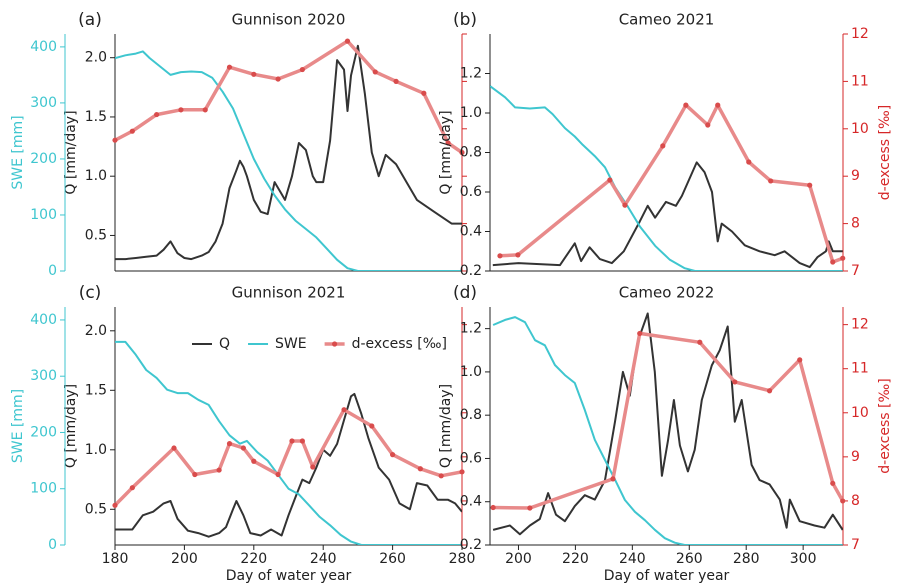  I want to click on panel-title: Gunnison 2020, so click(289, 20).